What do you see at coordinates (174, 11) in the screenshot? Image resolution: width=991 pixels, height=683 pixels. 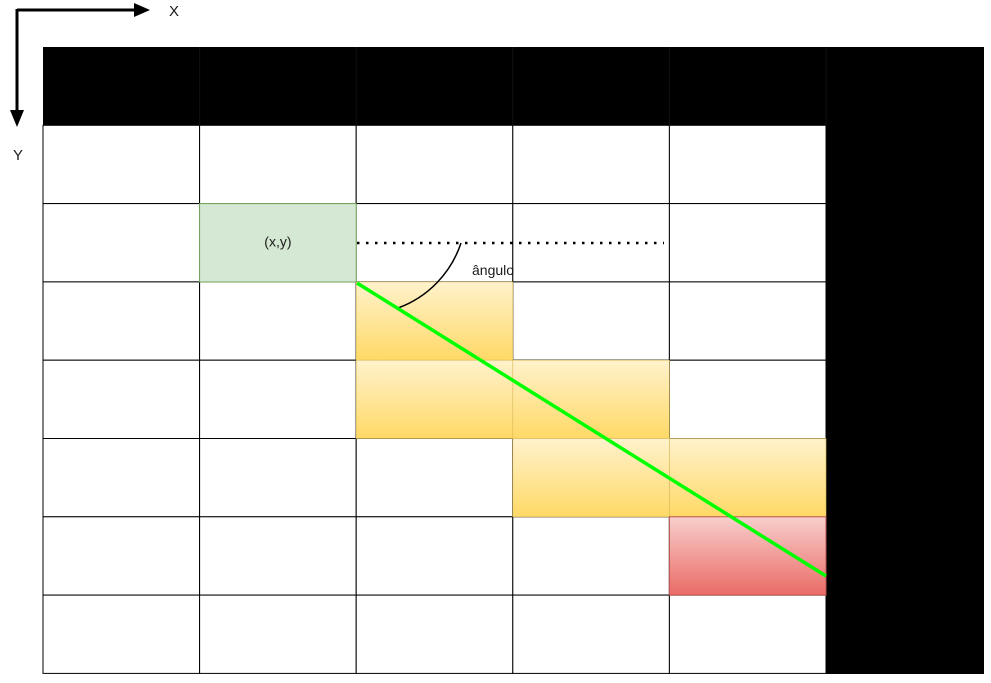 I see `x-axis-label: X` at bounding box center [174, 11].